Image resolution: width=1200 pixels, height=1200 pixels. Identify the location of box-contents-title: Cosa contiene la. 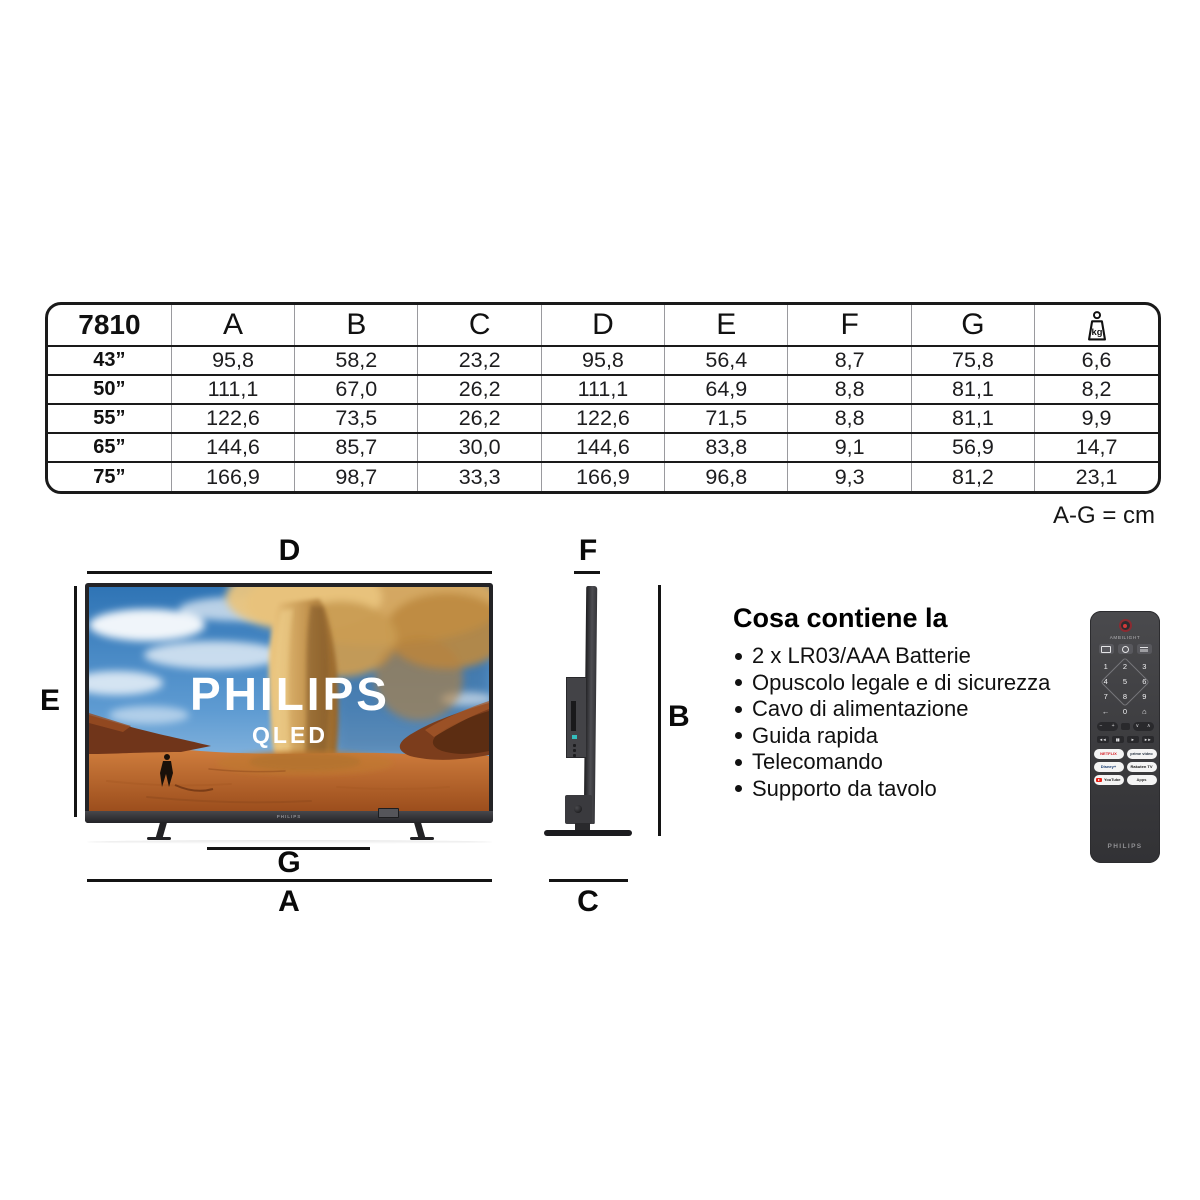
(840, 618).